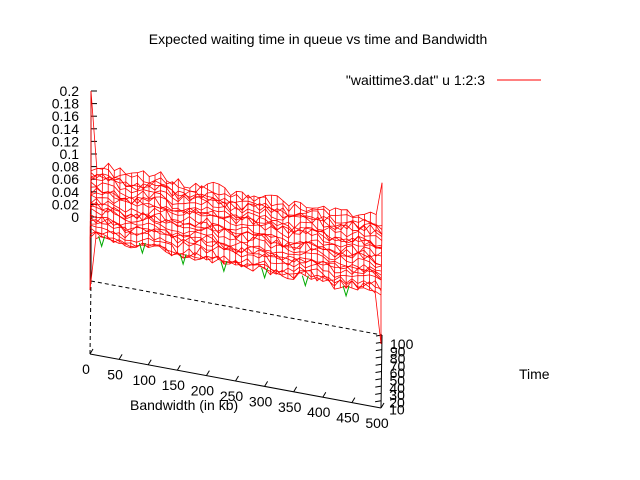  What do you see at coordinates (65, 104) in the screenshot?
I see `z-tick-label: 0.18` at bounding box center [65, 104].